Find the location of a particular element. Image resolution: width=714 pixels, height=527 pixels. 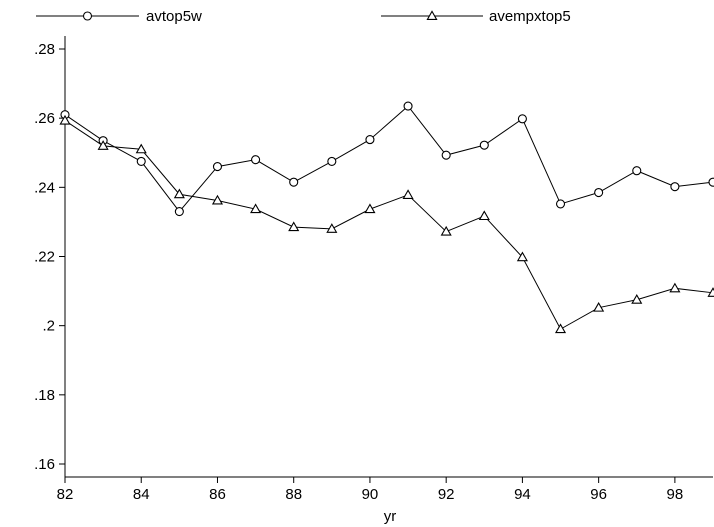

x-tick-label: 86 is located at coordinates (217, 494).